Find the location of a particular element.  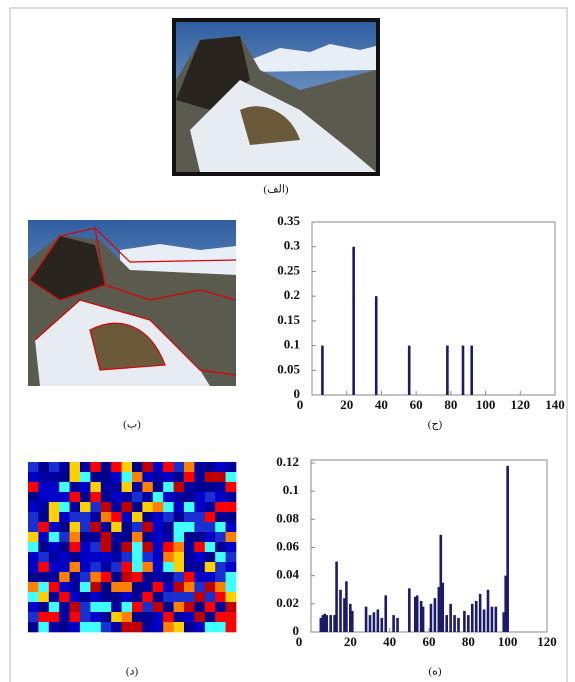

caption: (ج) is located at coordinates (435, 425).